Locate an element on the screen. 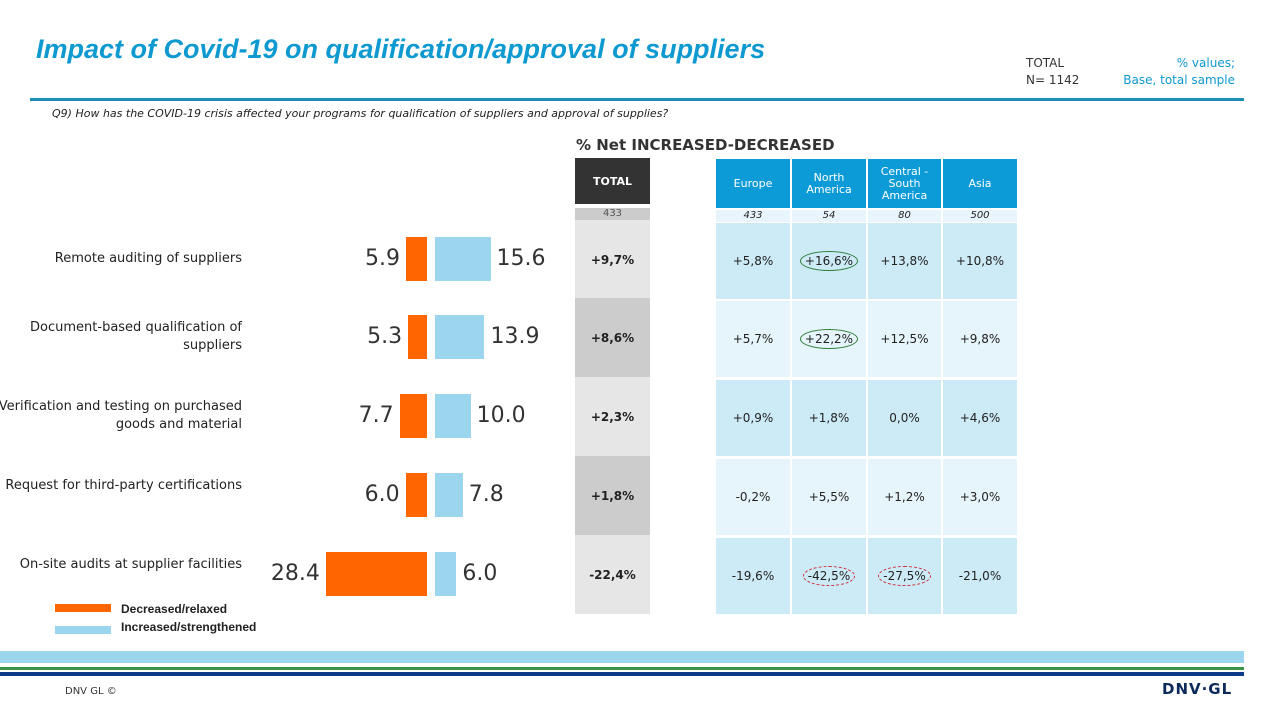  net-value-text: +5,7% is located at coordinates (753, 339).